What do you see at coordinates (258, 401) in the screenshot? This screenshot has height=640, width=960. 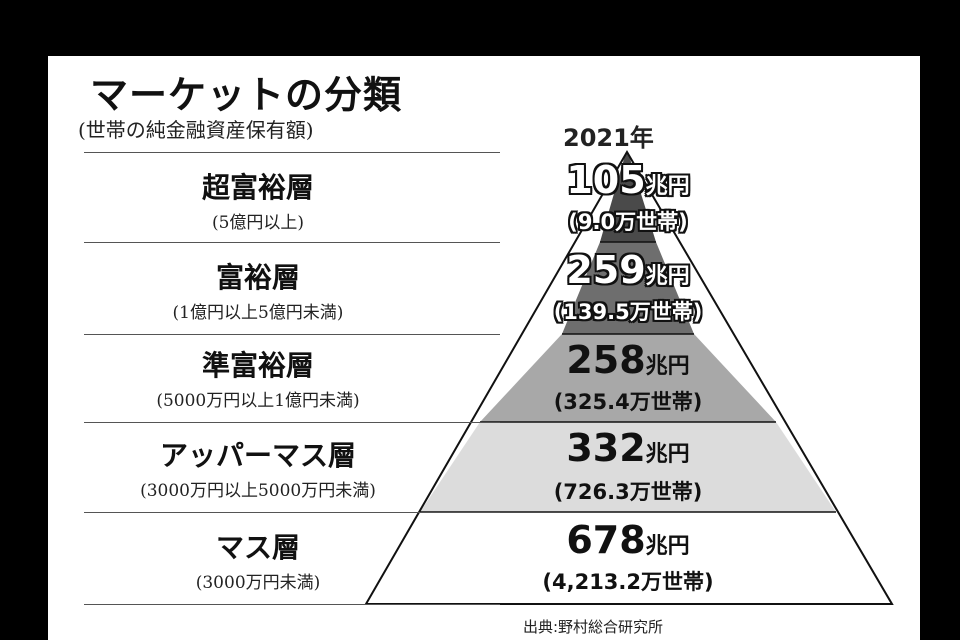 I see `tier-range: (5000万円以上1億円未満)` at bounding box center [258, 401].